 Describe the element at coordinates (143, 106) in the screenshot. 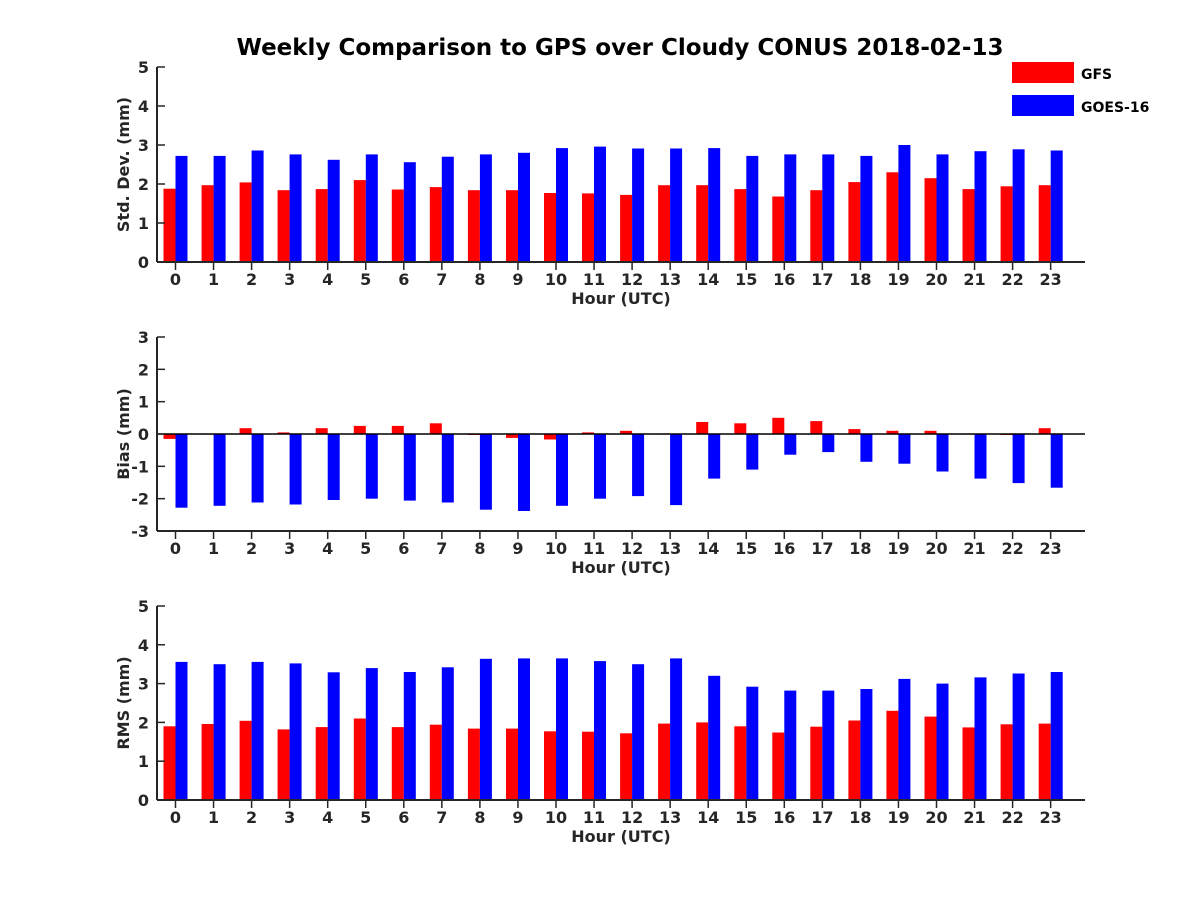

I see `y-tick-label: 4` at that location.